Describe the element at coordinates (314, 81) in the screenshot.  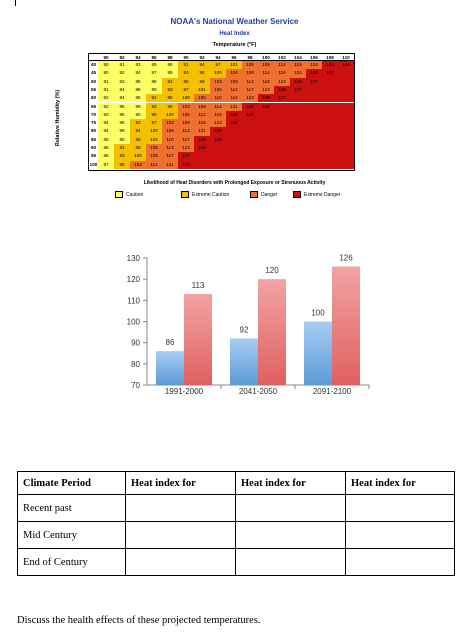
I see `heat-index-cell: 137` at that location.